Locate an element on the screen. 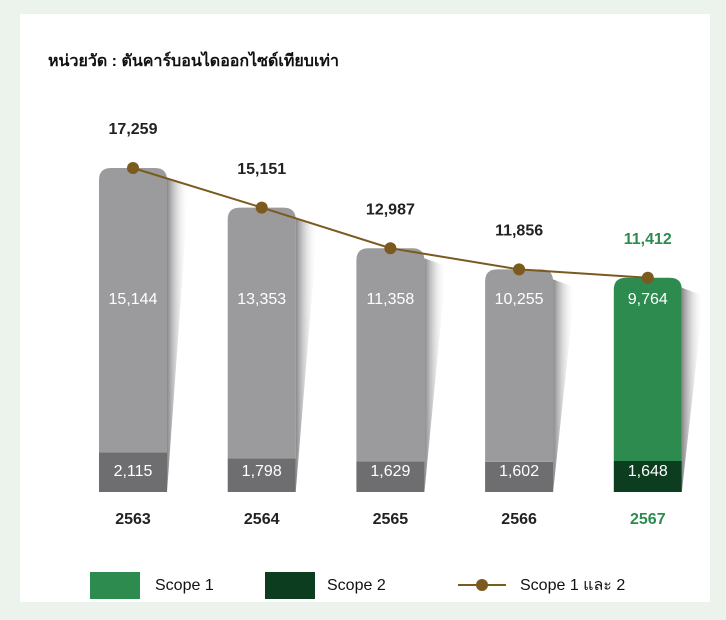  legend-dot is located at coordinates (482, 585).